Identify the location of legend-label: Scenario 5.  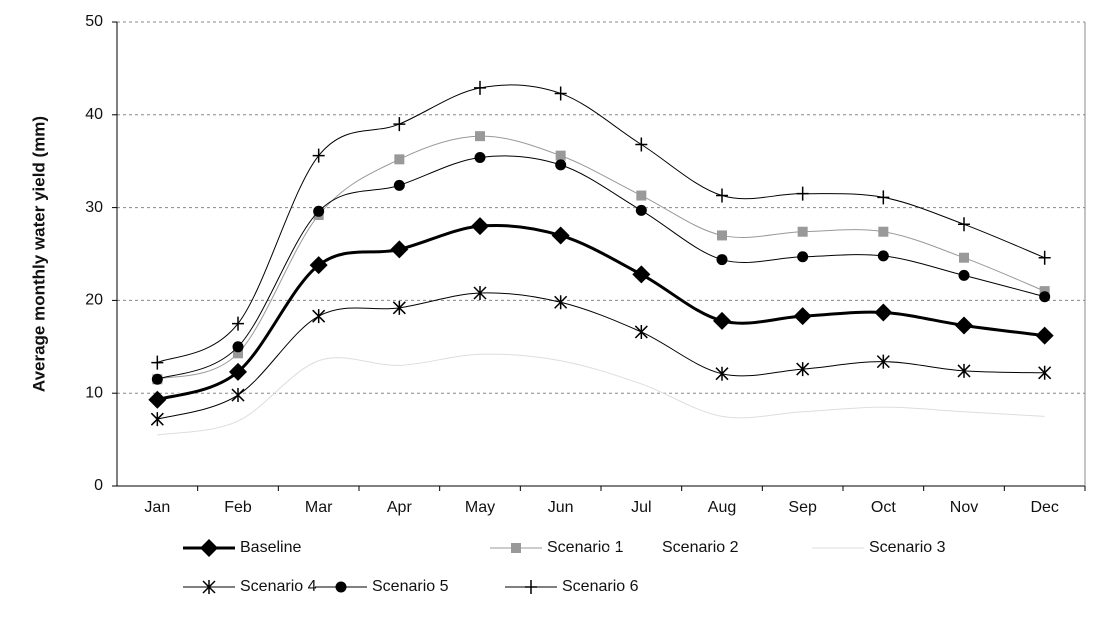
(410, 586).